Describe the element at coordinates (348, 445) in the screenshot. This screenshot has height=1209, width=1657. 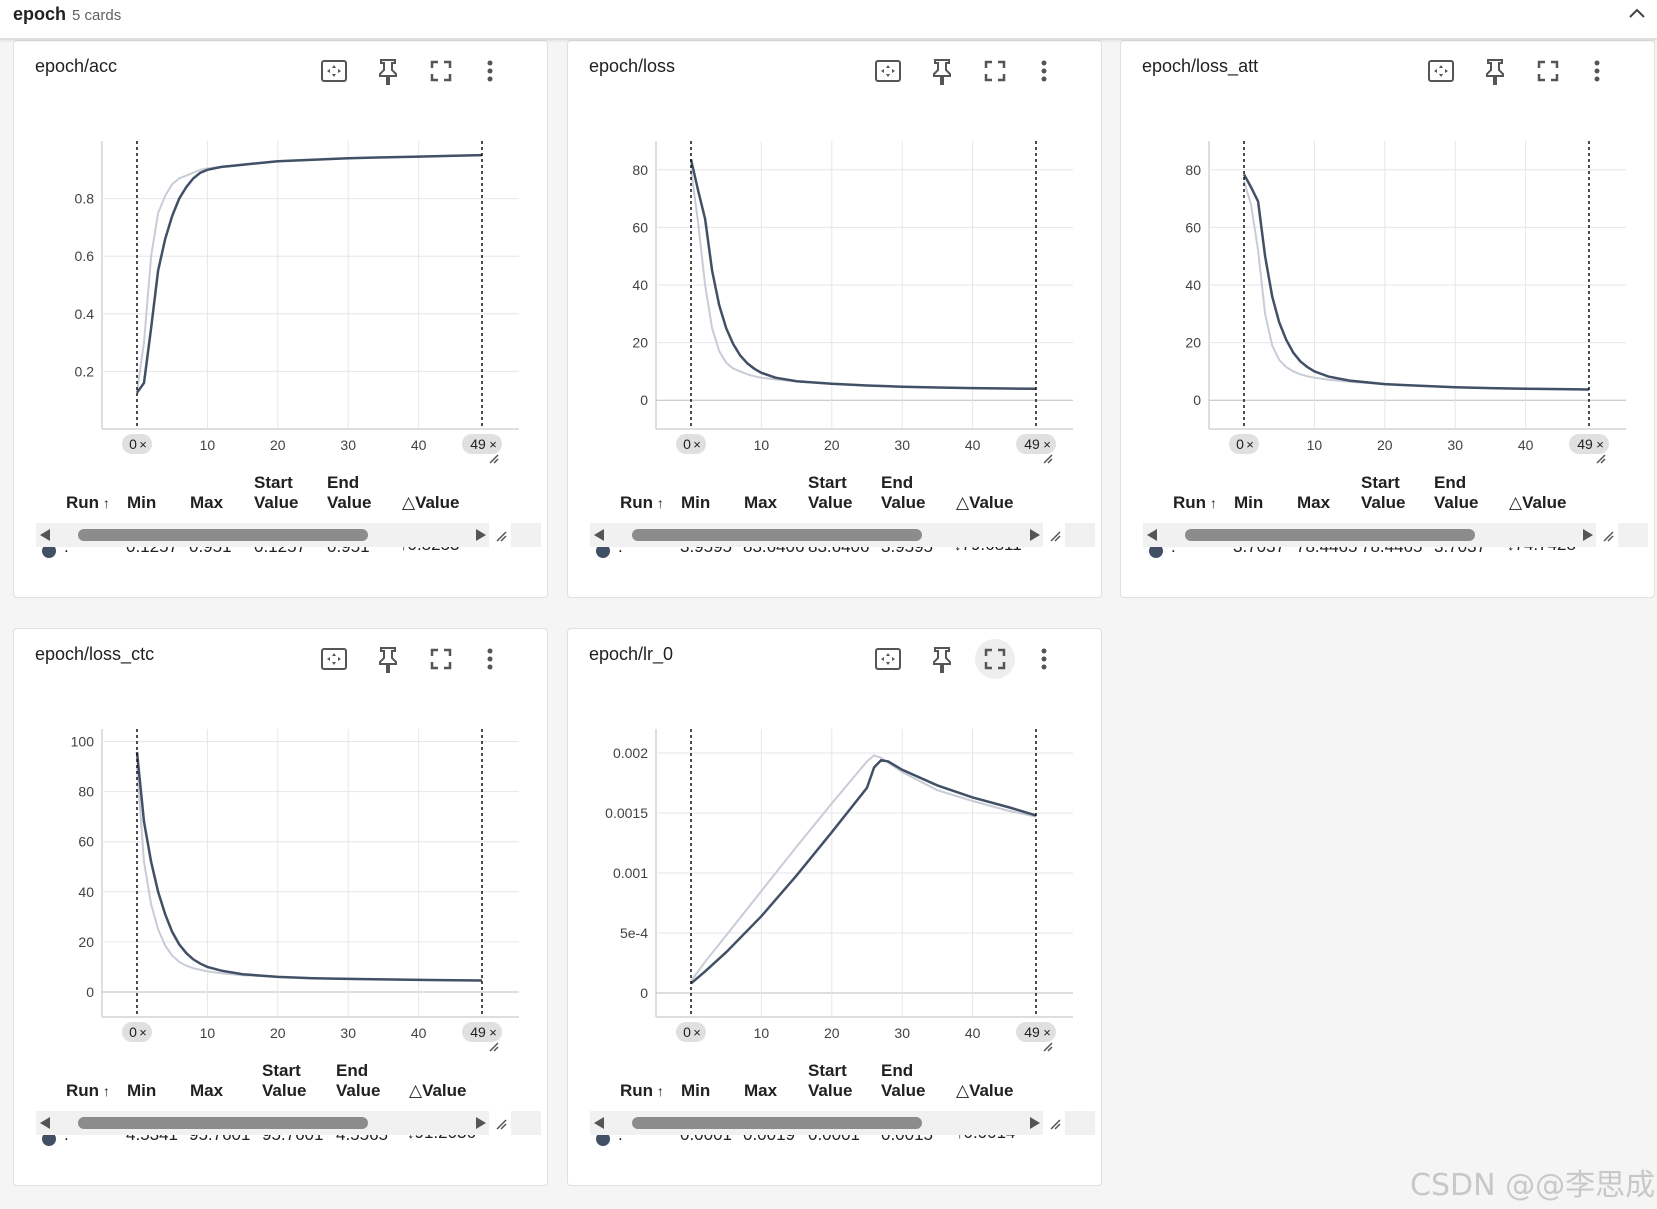
I see `x-tick-label: 30` at that location.